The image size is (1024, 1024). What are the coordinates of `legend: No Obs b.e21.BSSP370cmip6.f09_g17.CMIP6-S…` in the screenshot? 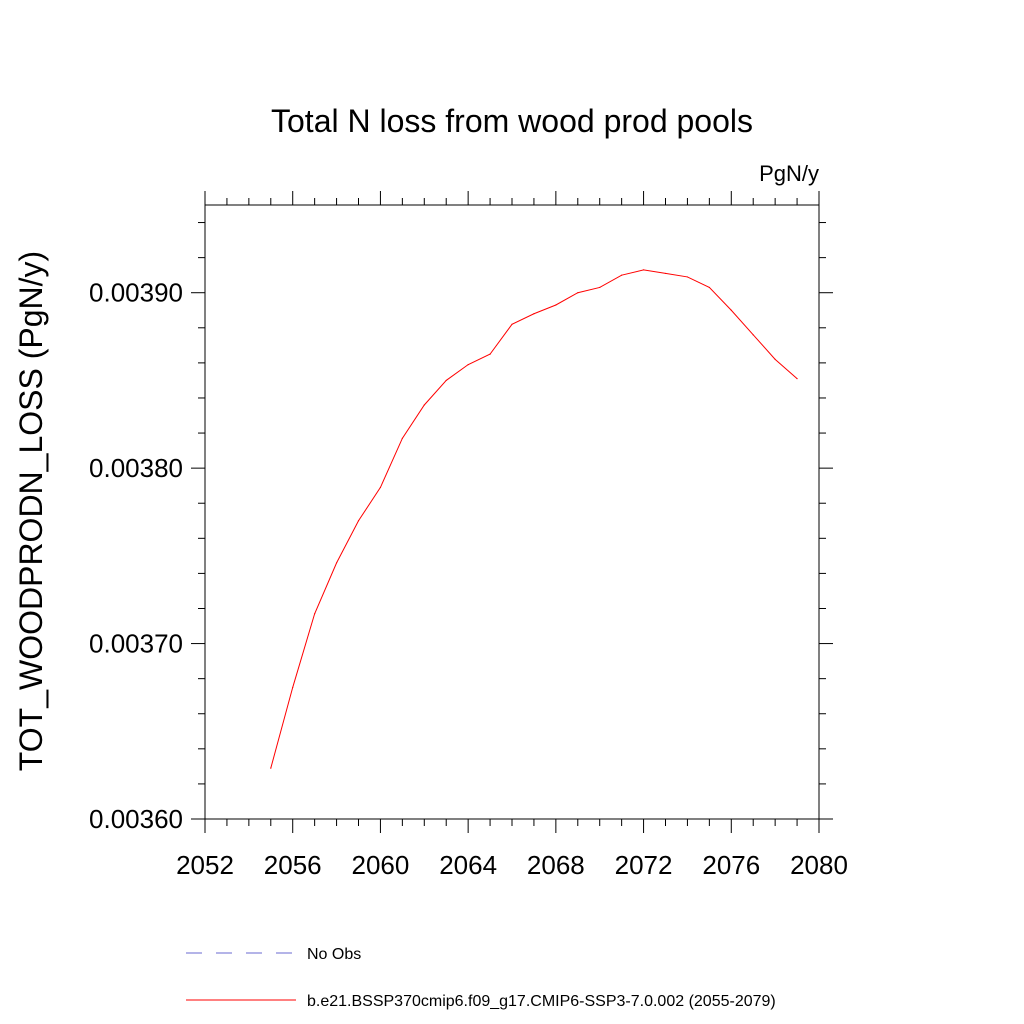 It's located at (481, 978).